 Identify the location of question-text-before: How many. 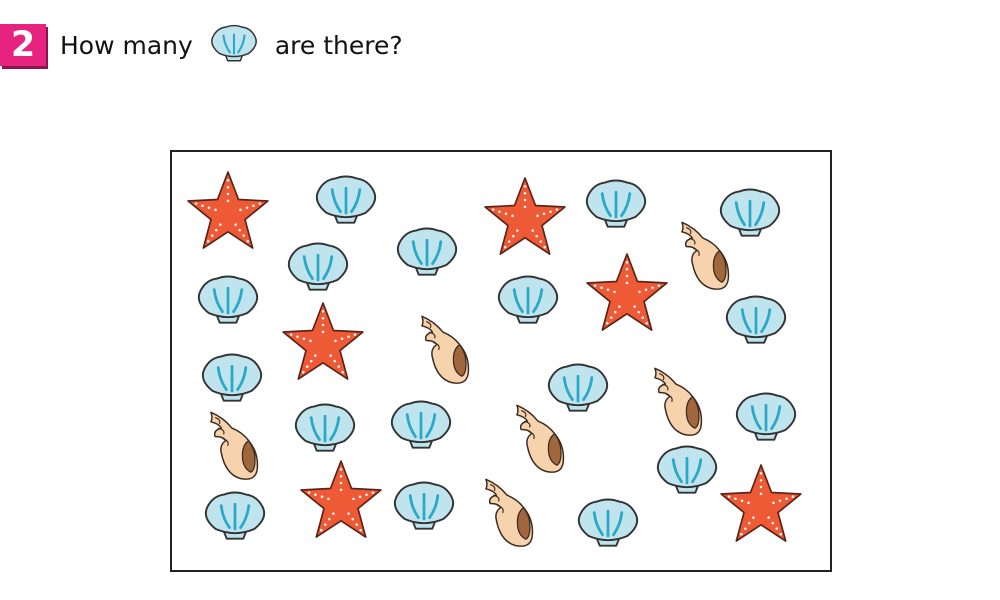
(126, 45).